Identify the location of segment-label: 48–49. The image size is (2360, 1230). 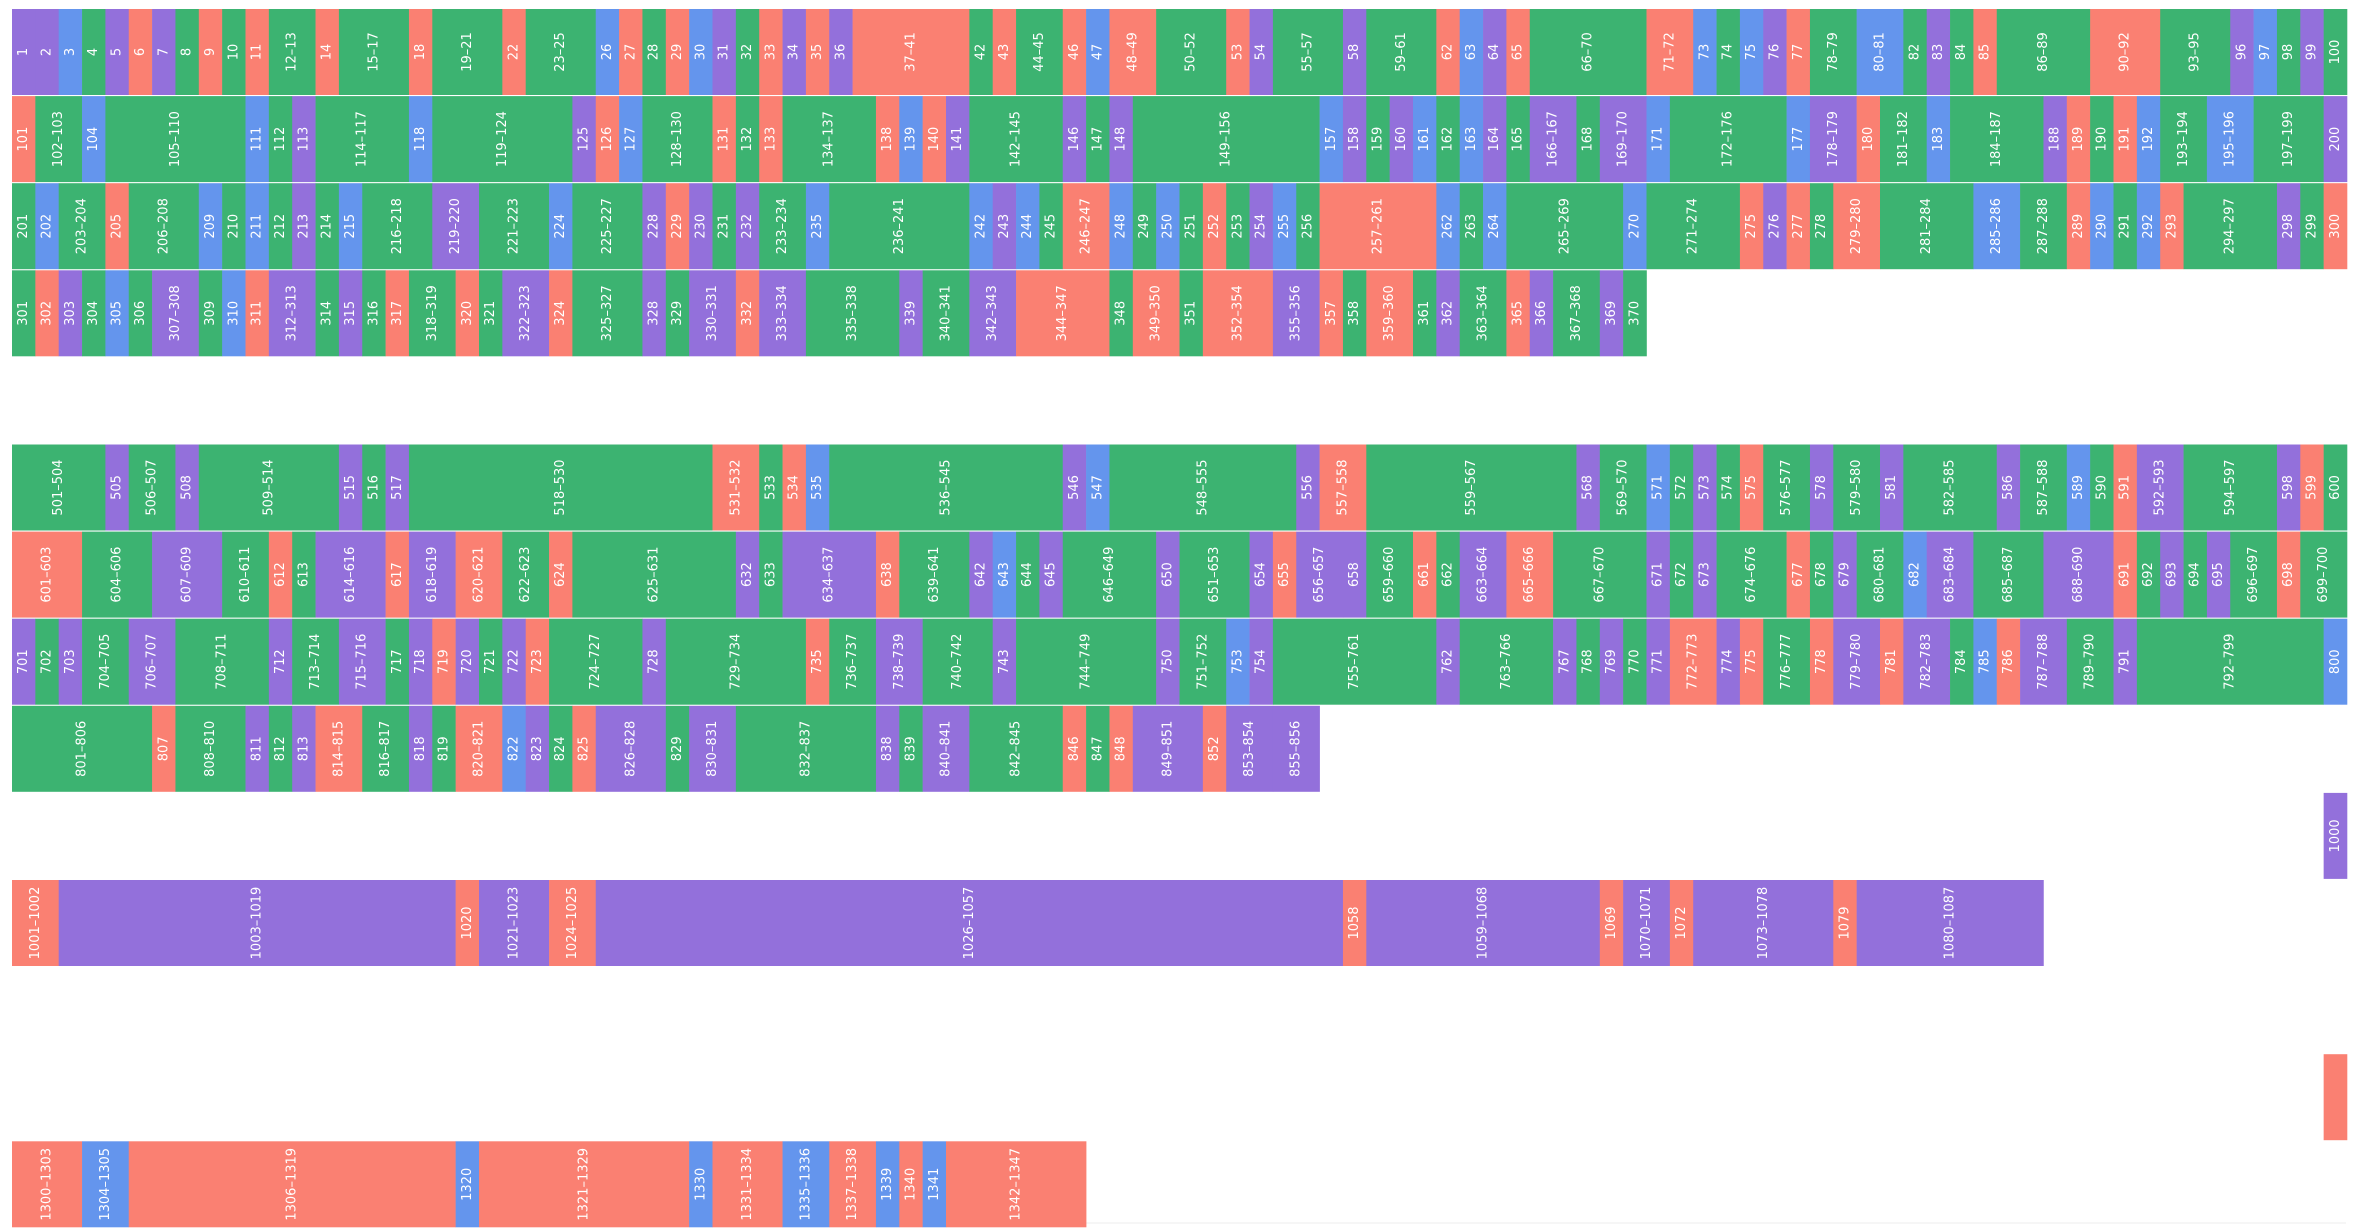
(1132, 52).